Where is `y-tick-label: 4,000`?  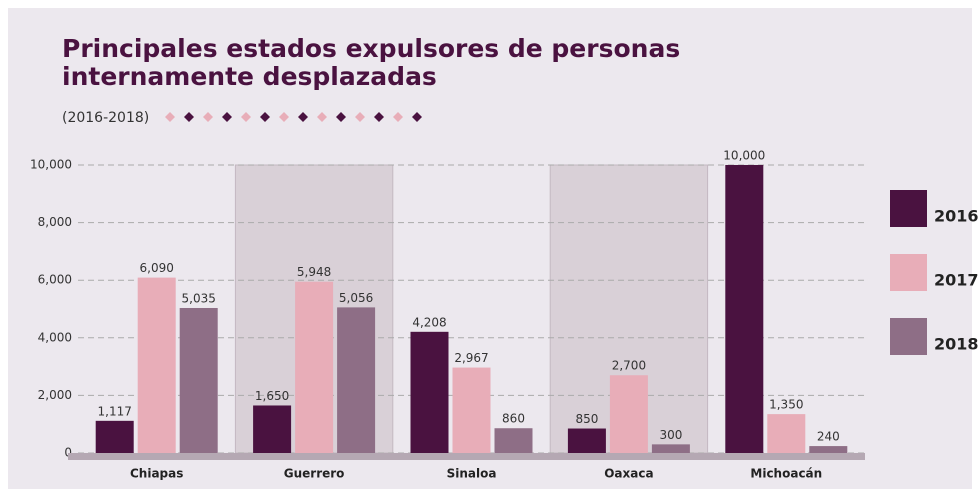
y-tick-label: 4,000 is located at coordinates (55, 337).